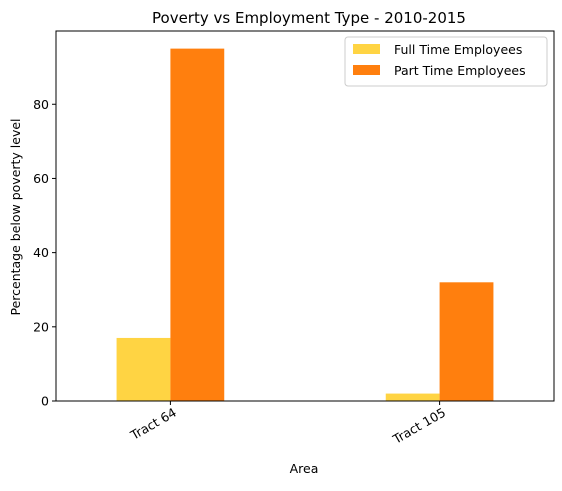 The width and height of the screenshot is (562, 491). Describe the element at coordinates (304, 468) in the screenshot. I see `x-axis-label: Area` at that location.